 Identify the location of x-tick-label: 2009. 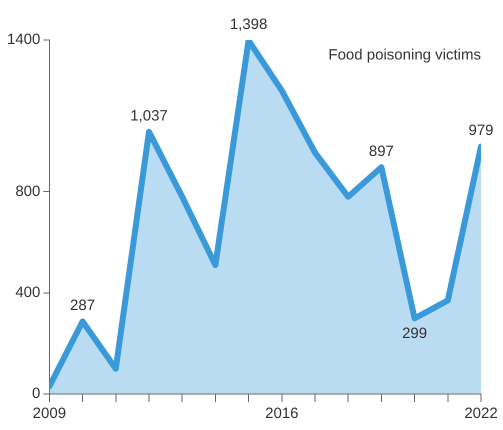
(49, 413).